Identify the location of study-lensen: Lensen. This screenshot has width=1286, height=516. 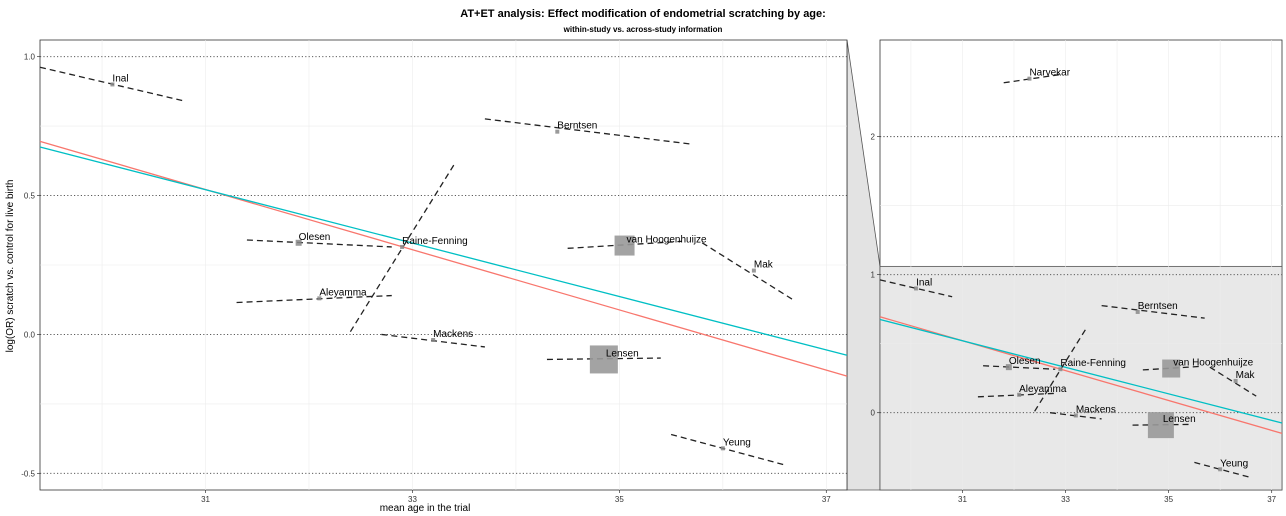
(1164, 425).